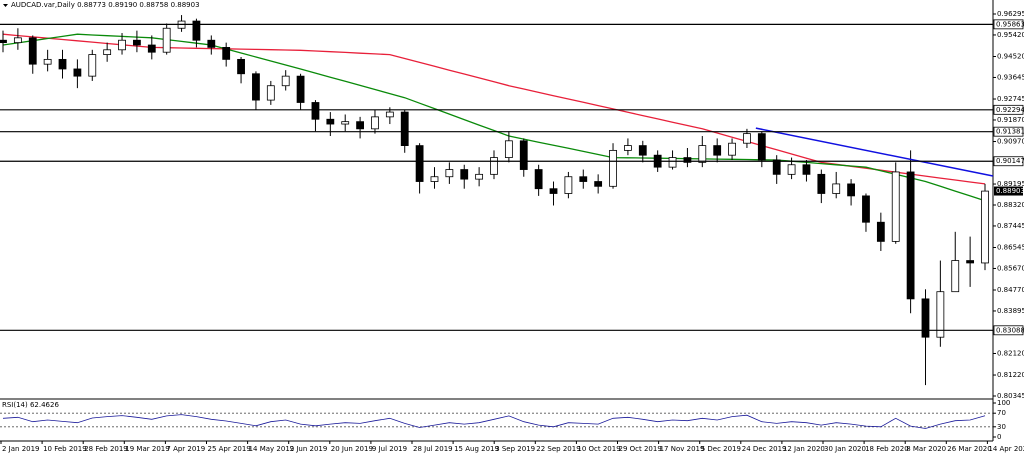  What do you see at coordinates (1010, 99) in the screenshot?
I see `y-tick-label: 0.92745` at bounding box center [1010, 99].